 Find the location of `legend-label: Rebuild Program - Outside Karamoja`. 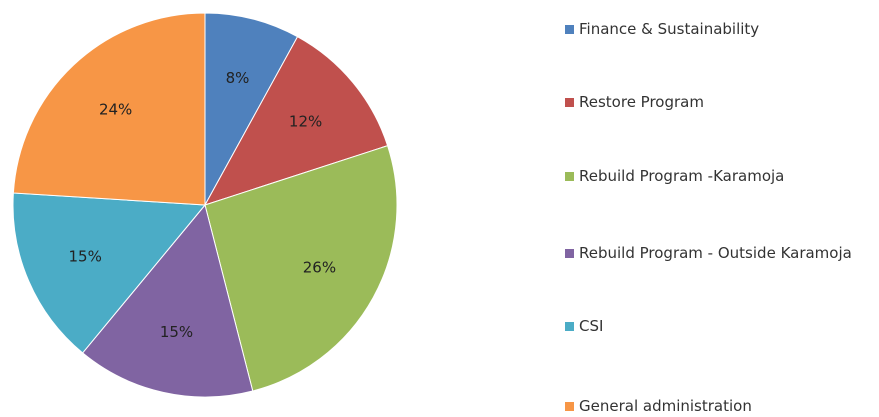

legend-label: Rebuild Program - Outside Karamoja is located at coordinates (715, 253).